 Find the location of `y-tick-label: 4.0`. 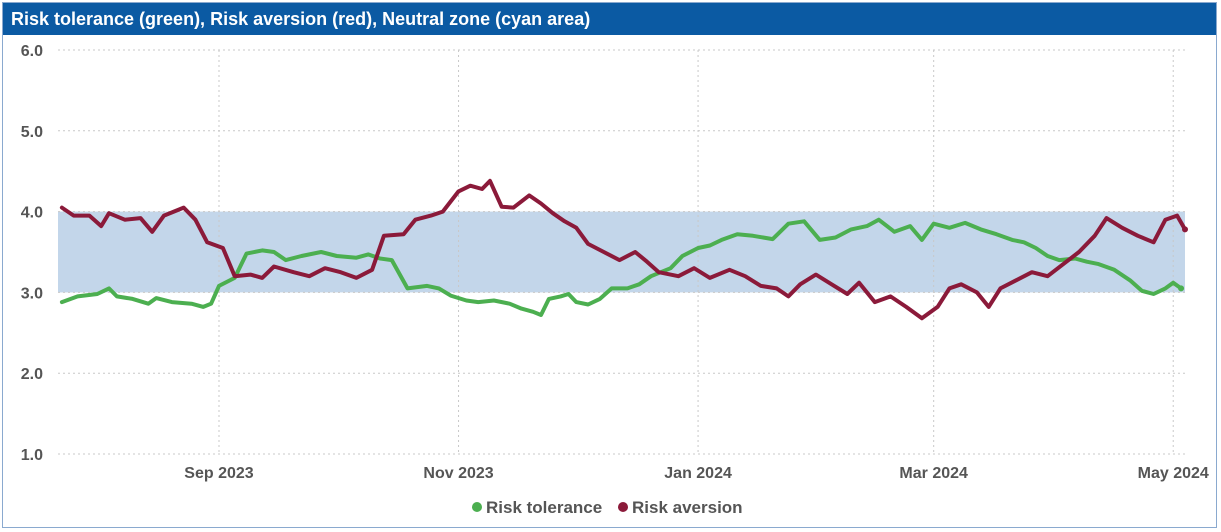

y-tick-label: 4.0 is located at coordinates (32, 213).